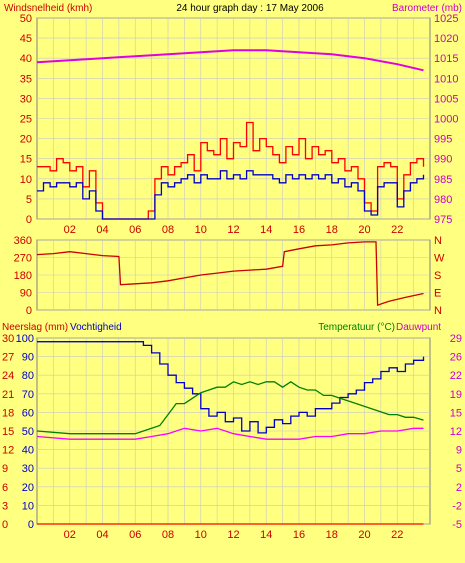  Describe the element at coordinates (28, 376) in the screenshot. I see `humidity-y-tick: 80` at that location.